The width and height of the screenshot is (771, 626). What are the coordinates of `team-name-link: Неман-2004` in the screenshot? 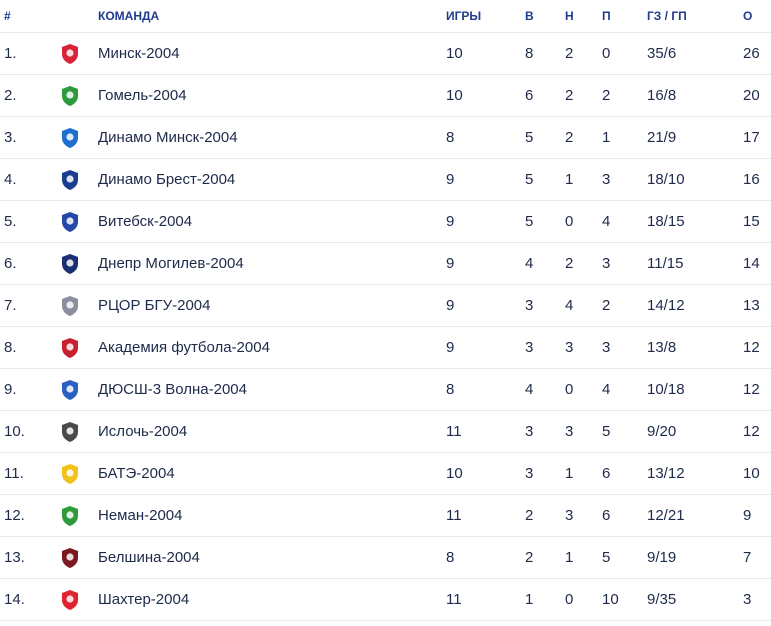 It's located at (272, 515).